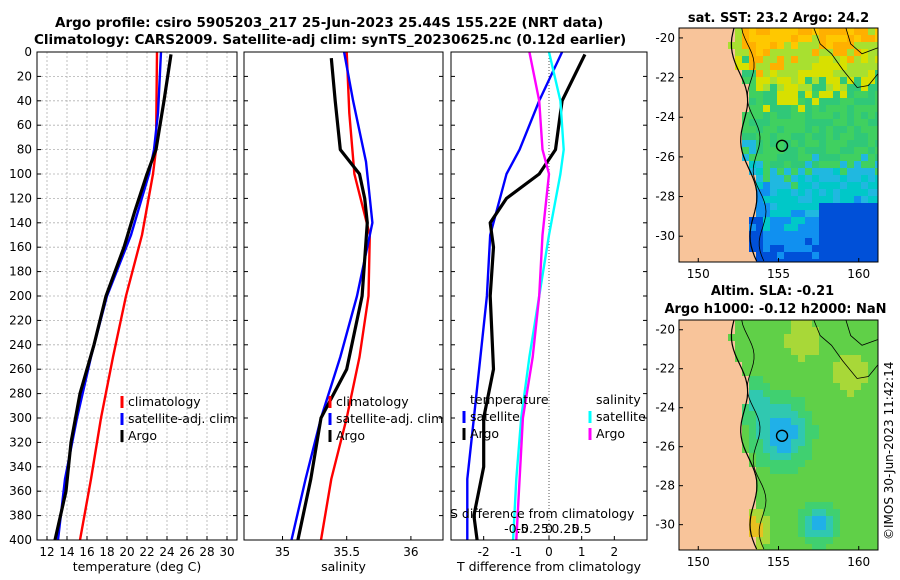 The width and height of the screenshot is (900, 580). What do you see at coordinates (20, 223) in the screenshot?
I see `y-tick-label: 140` at bounding box center [20, 223].